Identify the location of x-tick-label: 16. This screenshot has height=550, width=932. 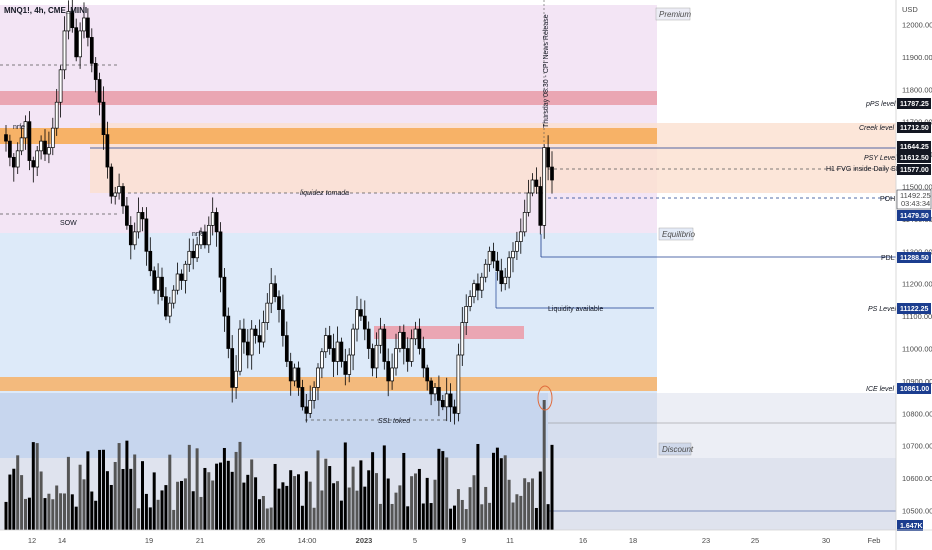
(583, 540).